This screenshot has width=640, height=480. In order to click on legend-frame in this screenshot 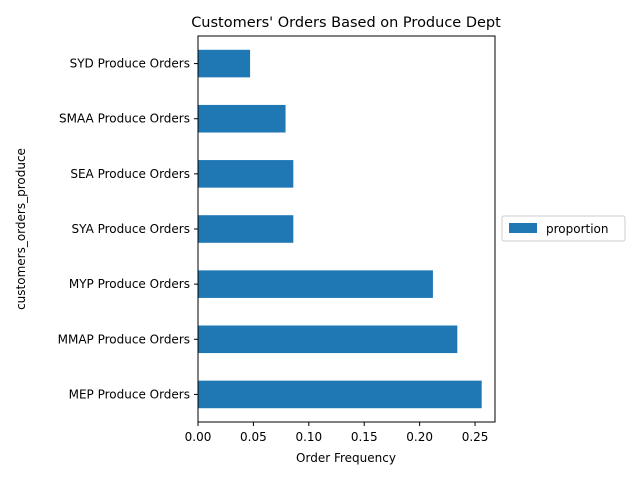, I will do `click(563, 228)`.